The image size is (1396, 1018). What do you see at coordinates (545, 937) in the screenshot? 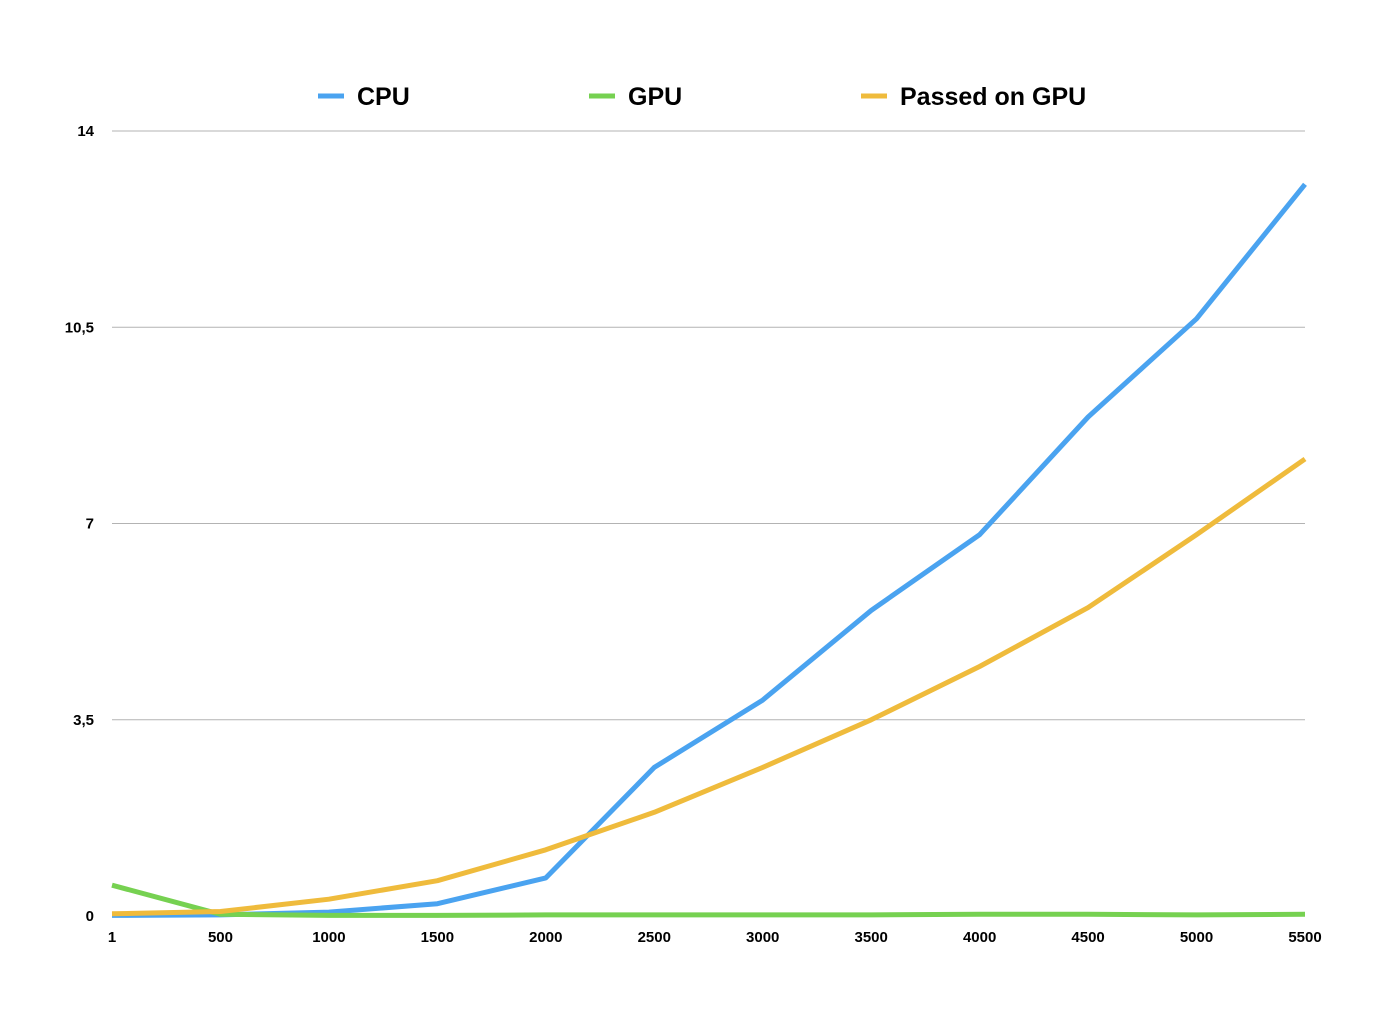
I see `x-tick-label: 2000` at bounding box center [545, 937].